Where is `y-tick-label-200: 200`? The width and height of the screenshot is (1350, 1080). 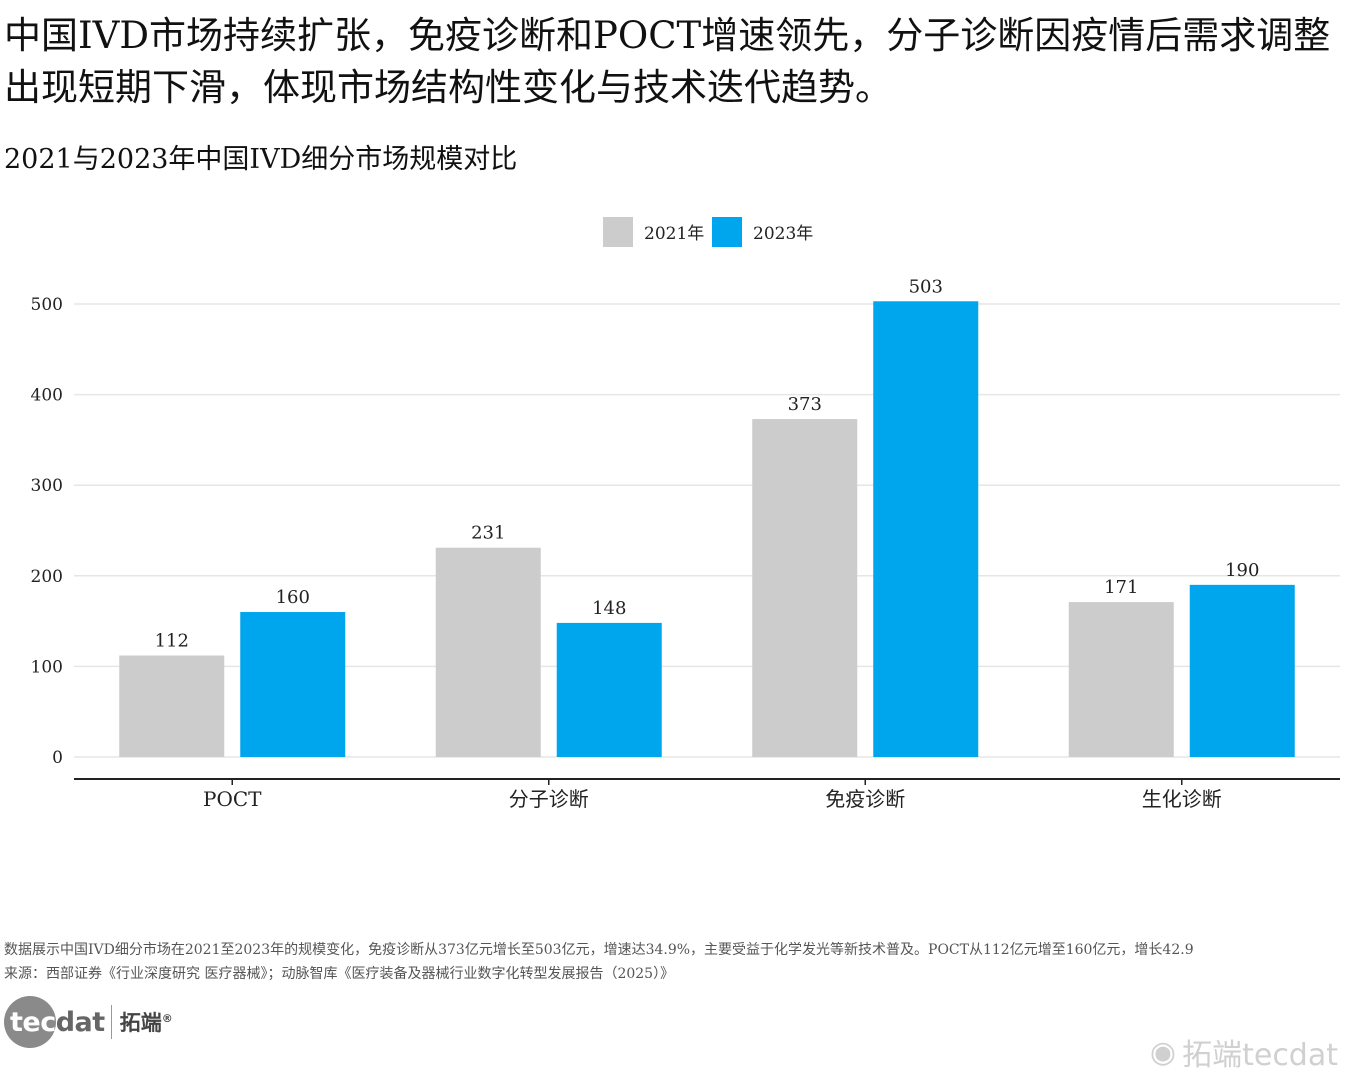 y-tick-label-200: 200 is located at coordinates (47, 577).